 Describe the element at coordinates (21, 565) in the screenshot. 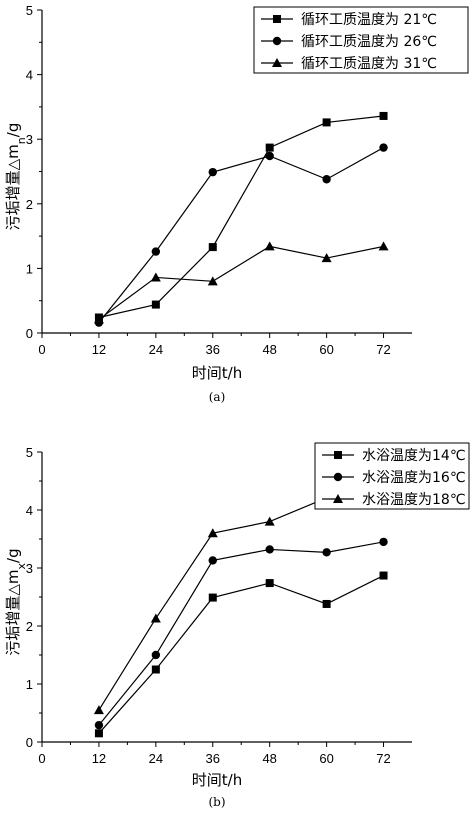

I see `y-axis-title-sub: x` at that location.